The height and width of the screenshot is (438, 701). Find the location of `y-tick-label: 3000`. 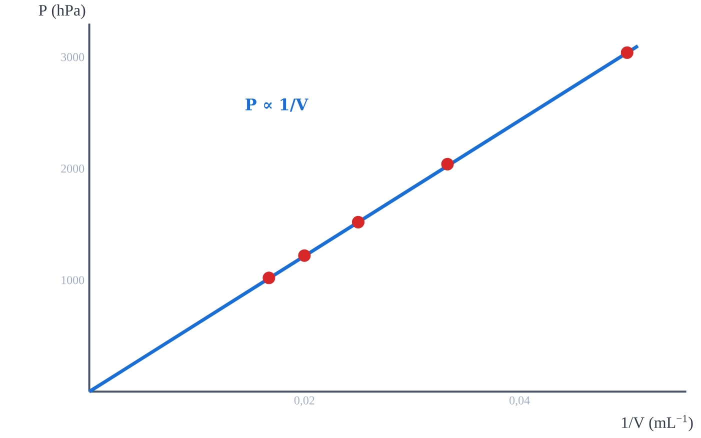

y-tick-label: 3000 is located at coordinates (72, 56).